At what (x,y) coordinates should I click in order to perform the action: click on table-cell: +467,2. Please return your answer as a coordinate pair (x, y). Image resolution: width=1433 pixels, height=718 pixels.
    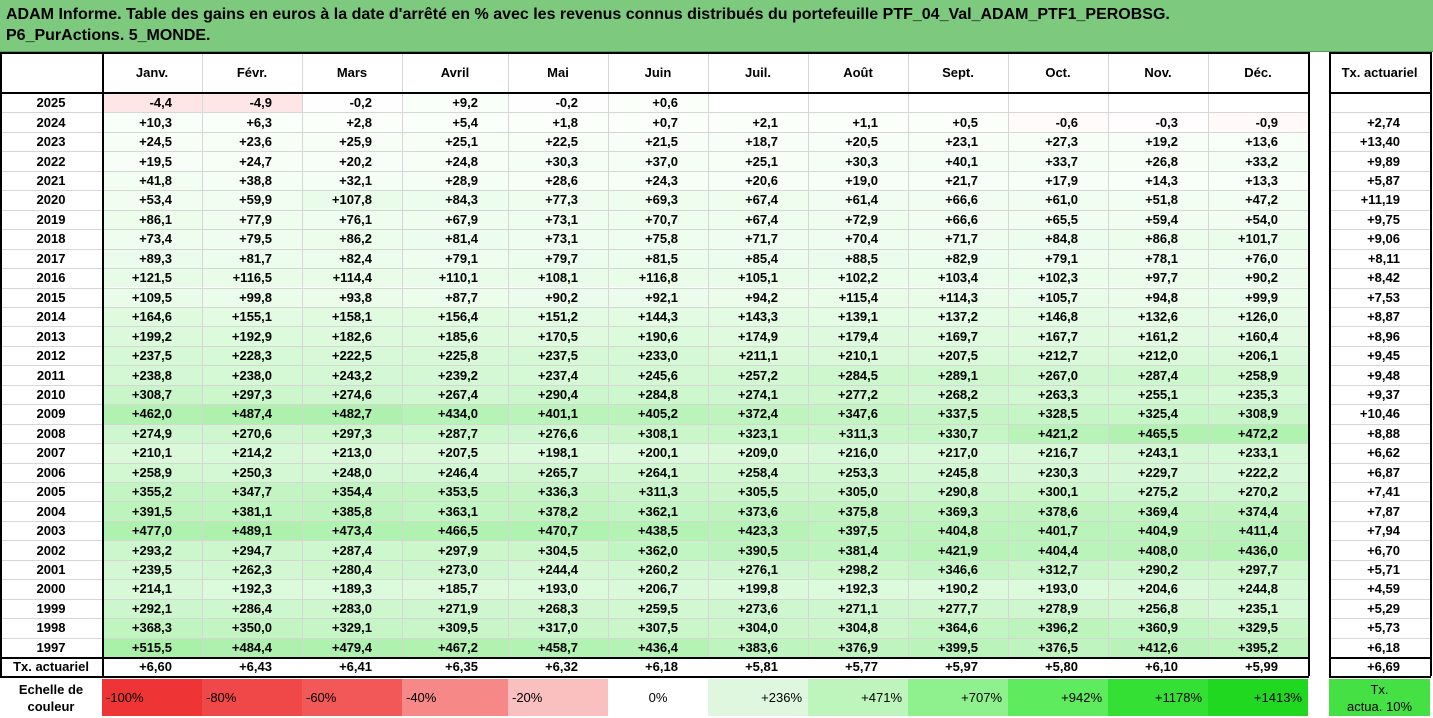
    Looking at the image, I should click on (455, 647).